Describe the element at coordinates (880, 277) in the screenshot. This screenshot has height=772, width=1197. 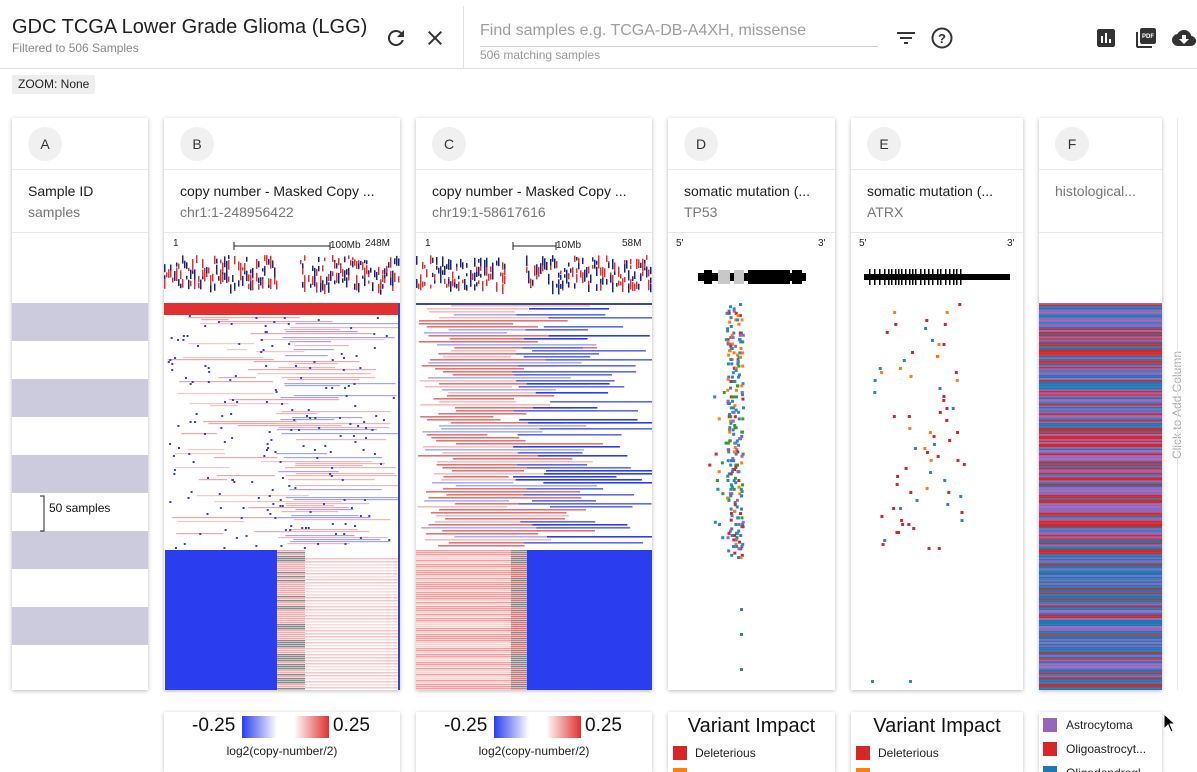
I see `exon-mark` at that location.